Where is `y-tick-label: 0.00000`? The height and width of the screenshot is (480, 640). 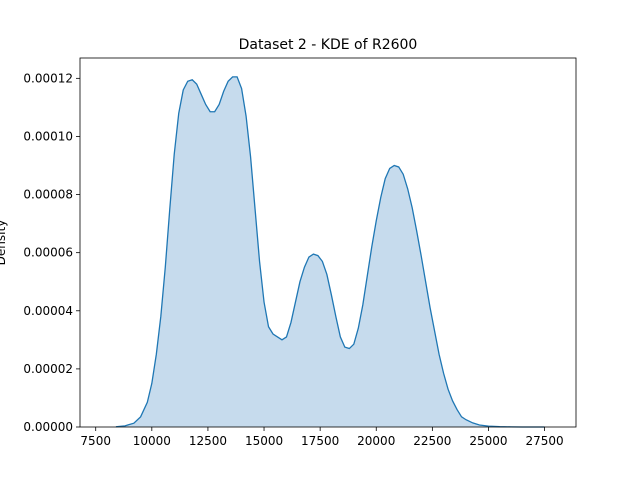 y-tick-label: 0.00000 is located at coordinates (48, 427).